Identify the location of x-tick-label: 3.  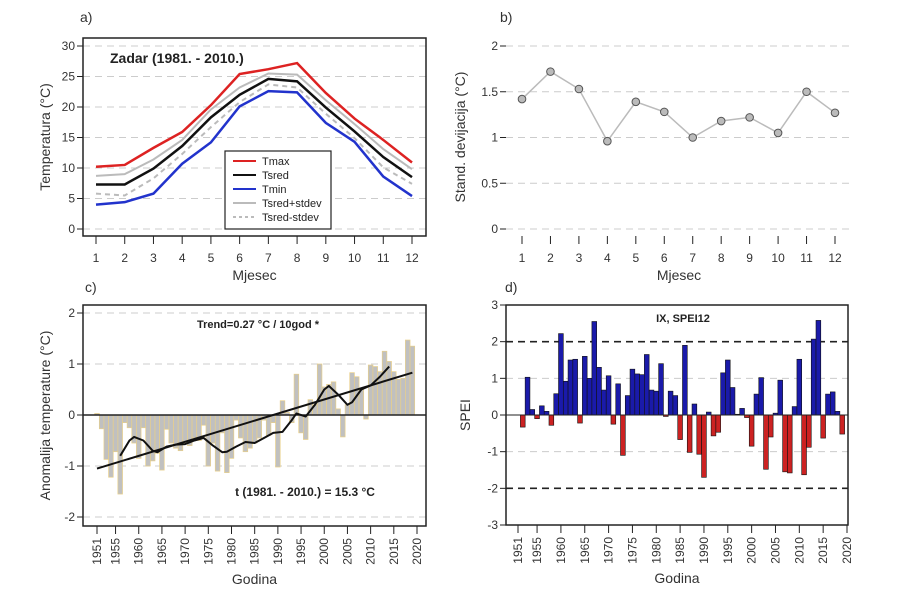
(579, 258).